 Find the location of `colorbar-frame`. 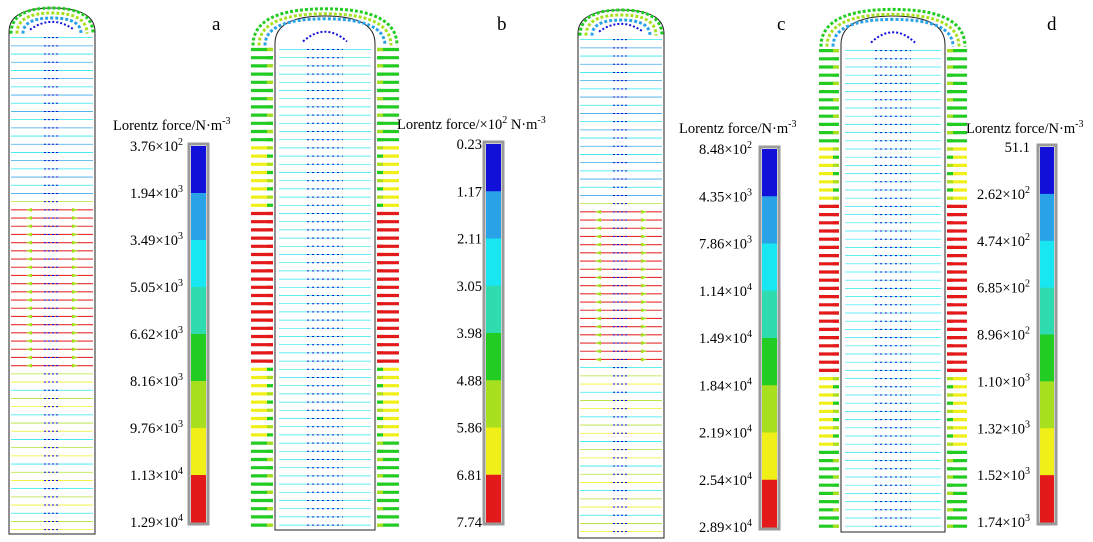

colorbar-frame is located at coordinates (769, 338).